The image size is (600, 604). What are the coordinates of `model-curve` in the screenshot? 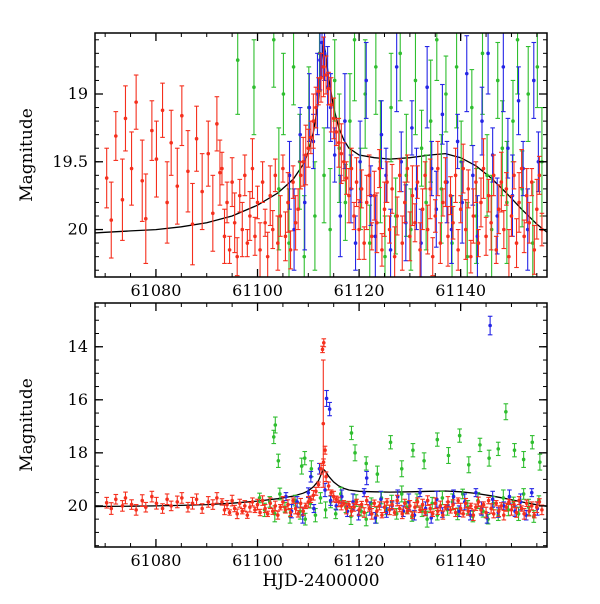 It's located at (321, 488).